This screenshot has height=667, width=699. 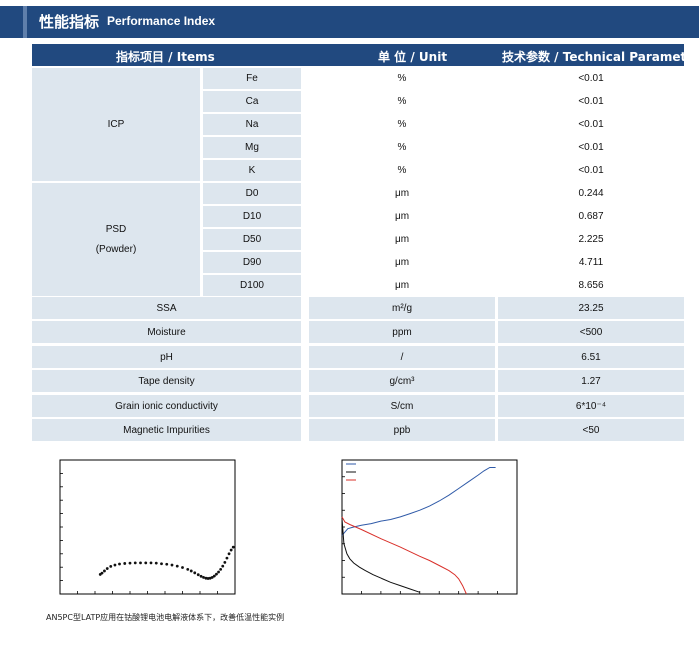 I want to click on group-item-cell: PSD (Powder), so click(x=116, y=239).